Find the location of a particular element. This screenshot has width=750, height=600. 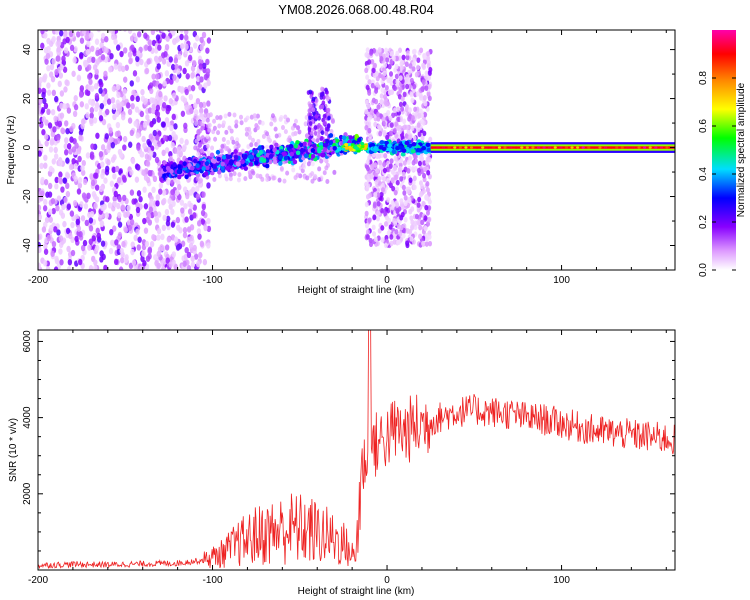

x-tick-label: -200 is located at coordinates (38, 580).